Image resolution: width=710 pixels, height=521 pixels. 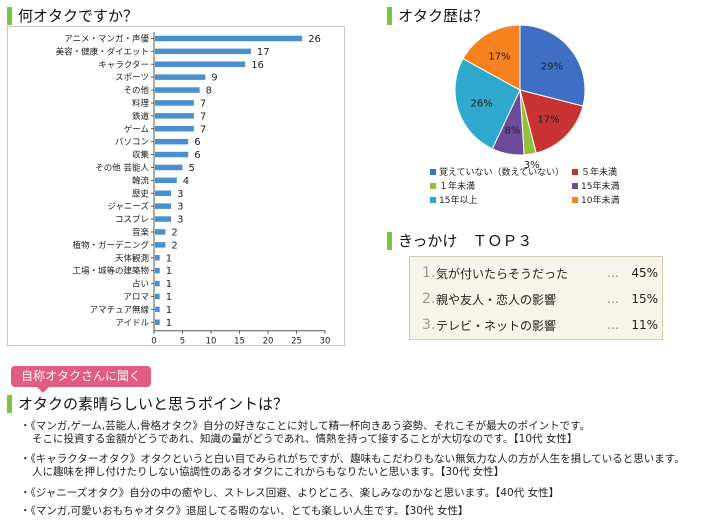 I want to click on bar-data-label: 3, so click(x=180, y=220).